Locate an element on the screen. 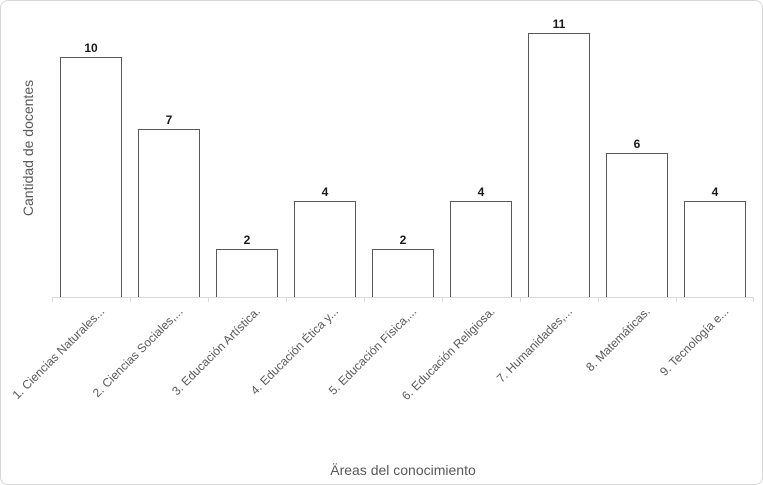  bar-value-label: 6 is located at coordinates (637, 144).